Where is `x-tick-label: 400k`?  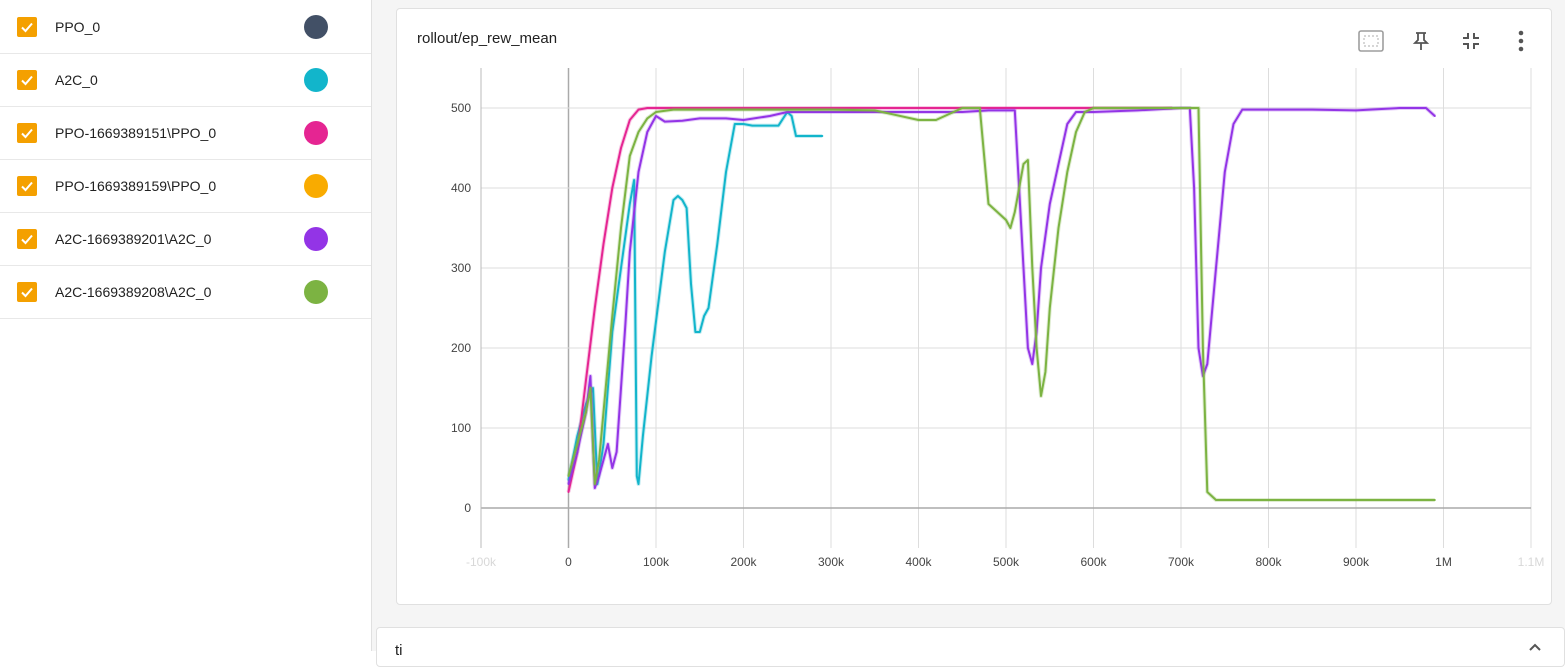 x-tick-label: 400k is located at coordinates (918, 562).